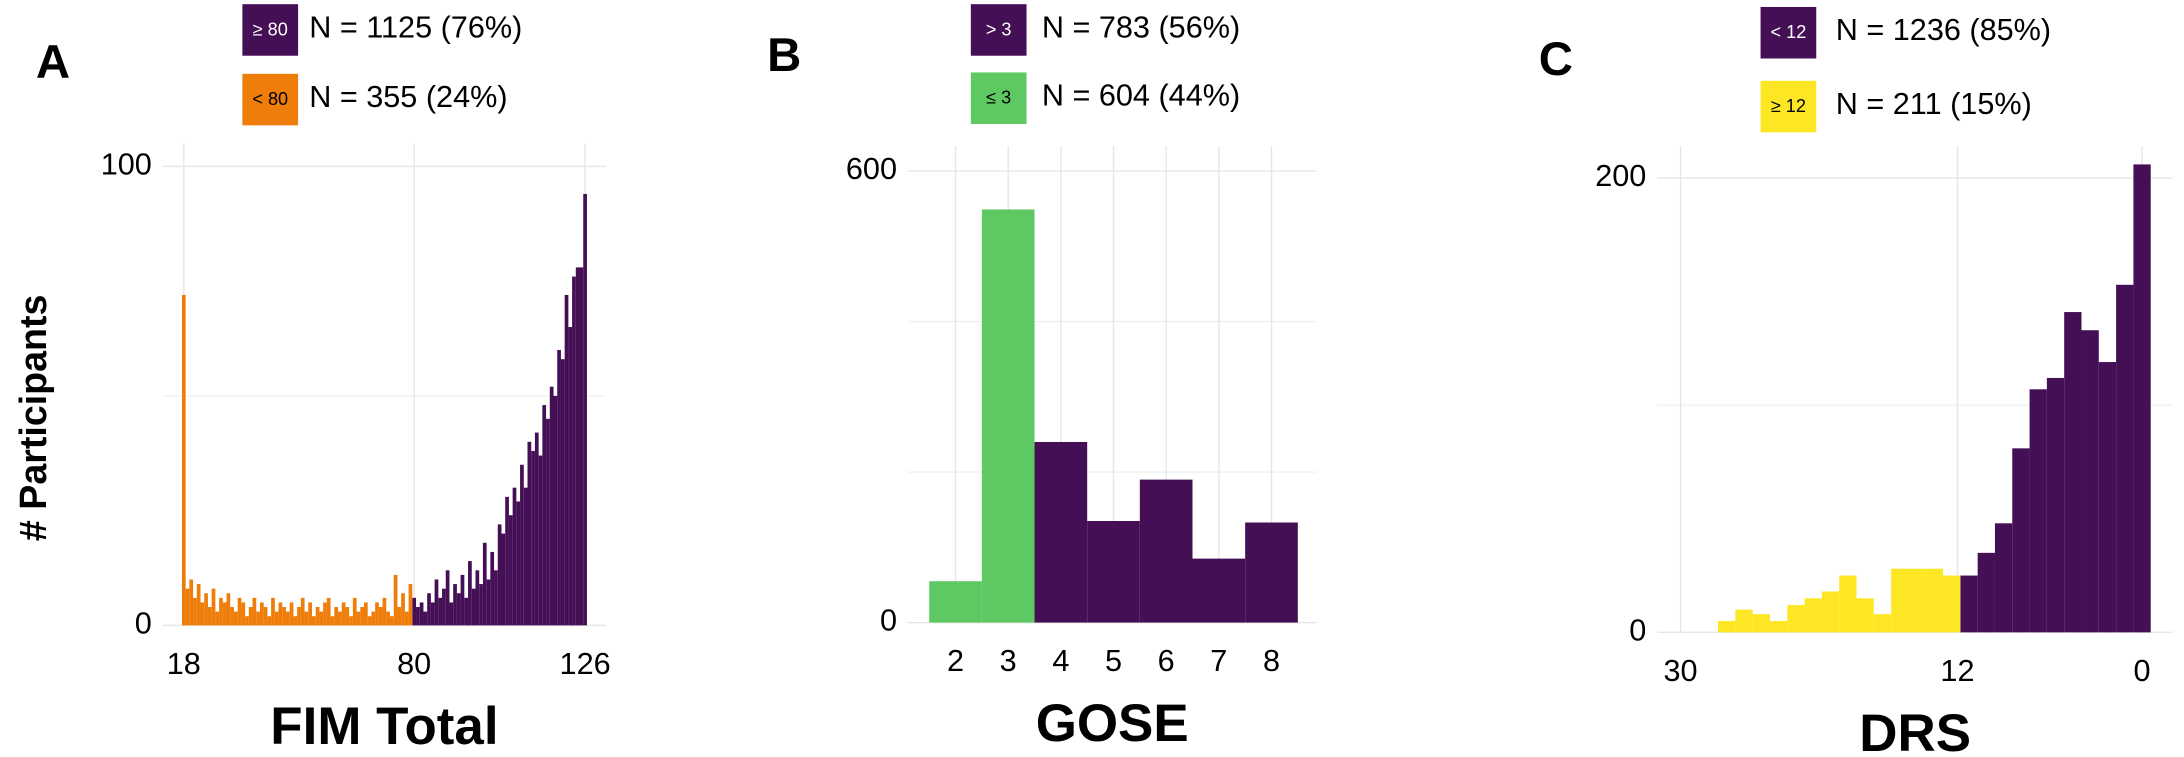 The height and width of the screenshot is (757, 2184). I want to click on x-tick-label: 12, so click(1957, 671).